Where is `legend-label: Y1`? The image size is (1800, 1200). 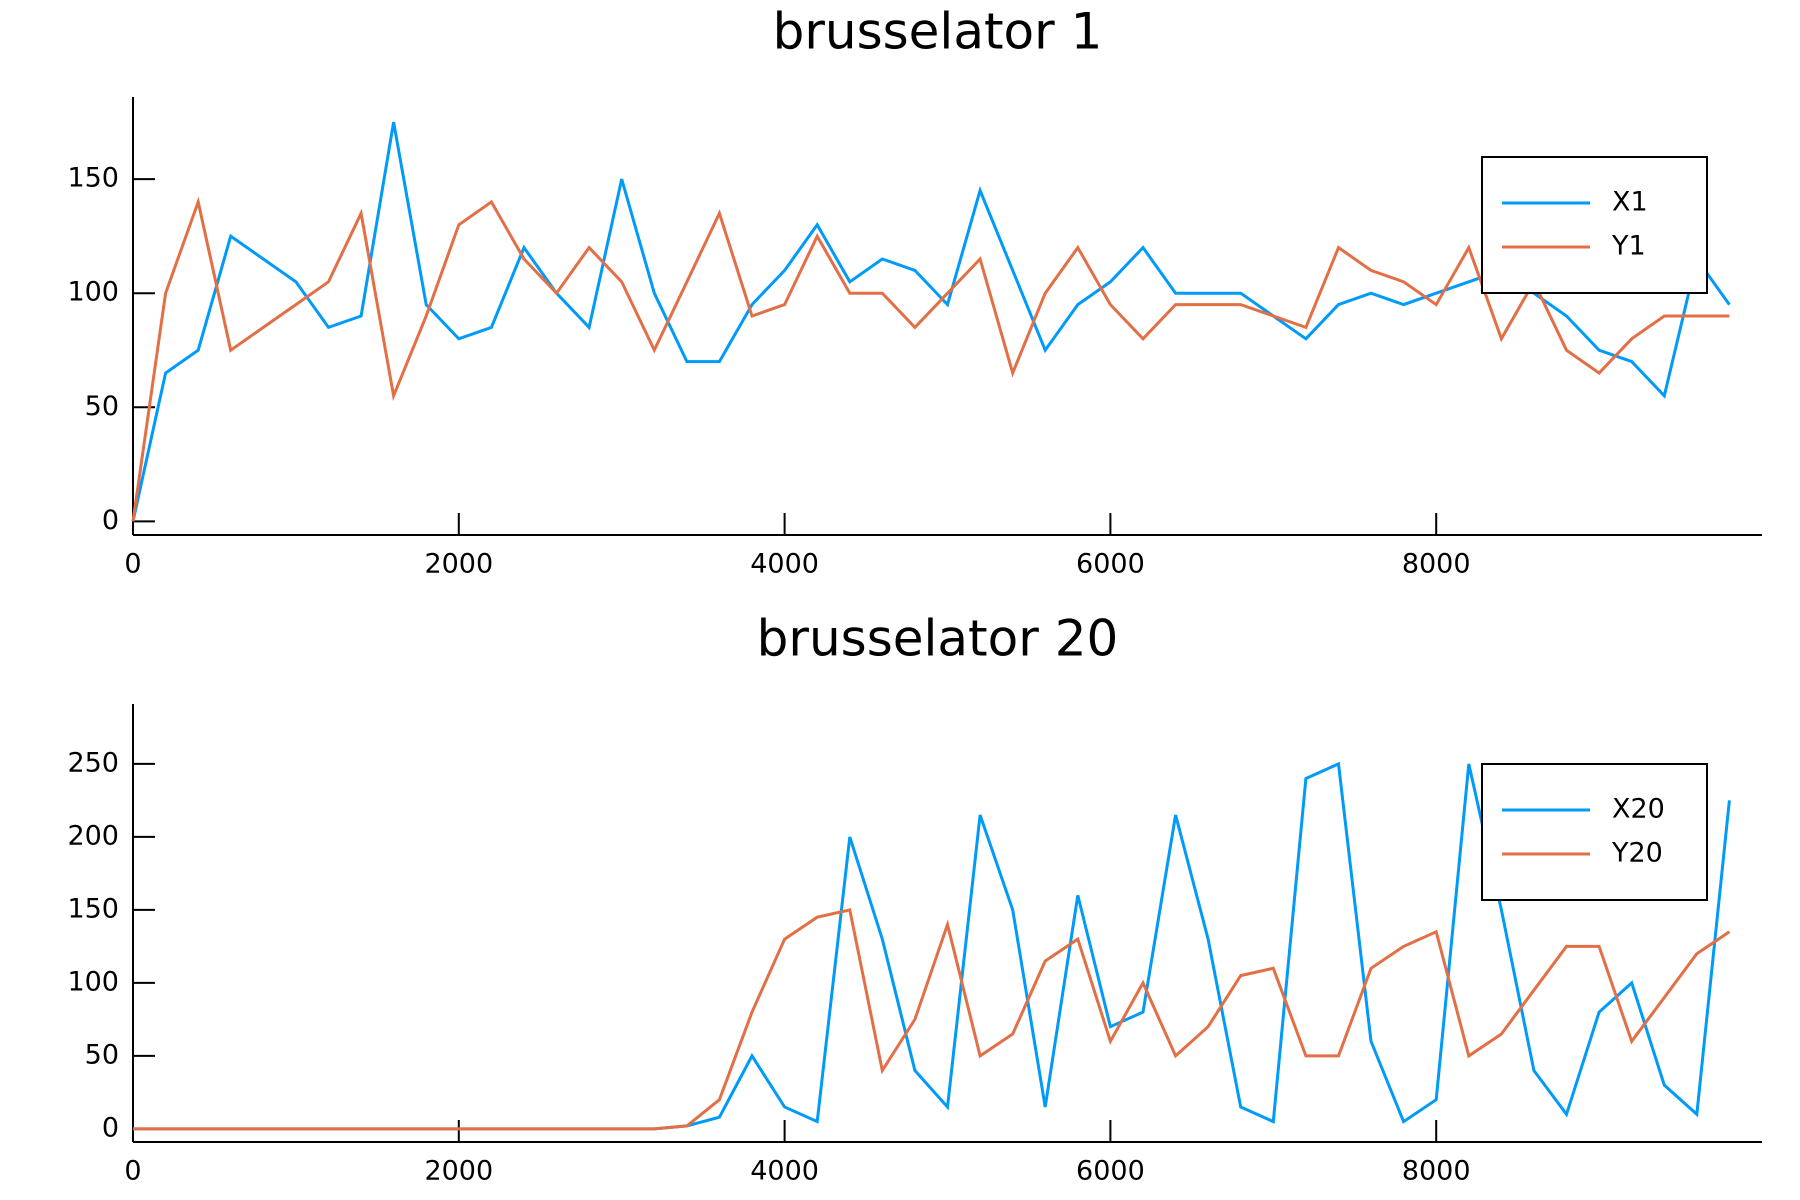 legend-label: Y1 is located at coordinates (1628, 246).